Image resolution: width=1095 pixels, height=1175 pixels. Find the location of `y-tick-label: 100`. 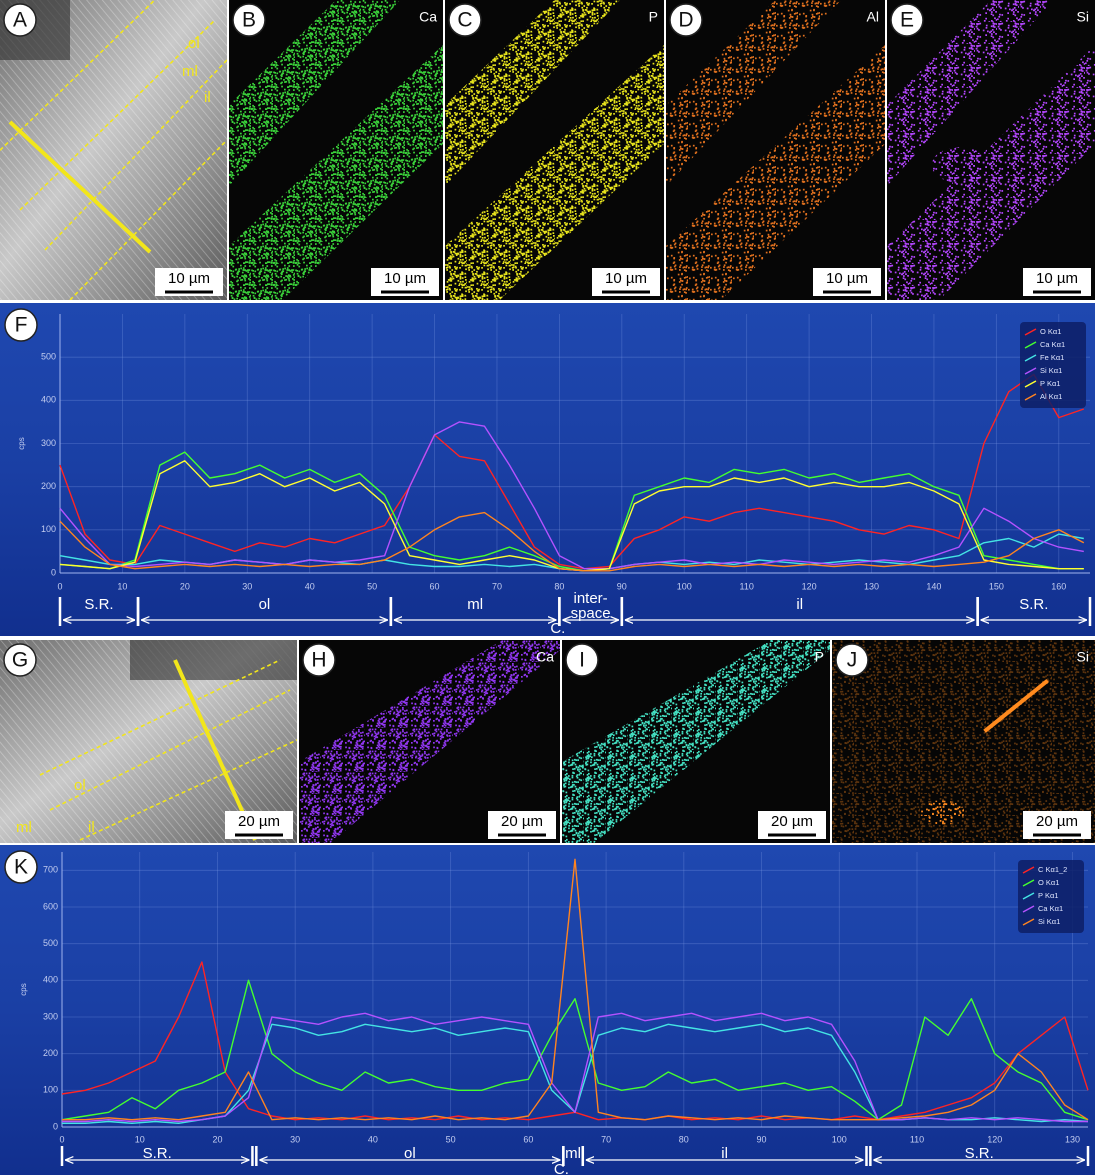

y-tick-label: 100 is located at coordinates (48, 529).